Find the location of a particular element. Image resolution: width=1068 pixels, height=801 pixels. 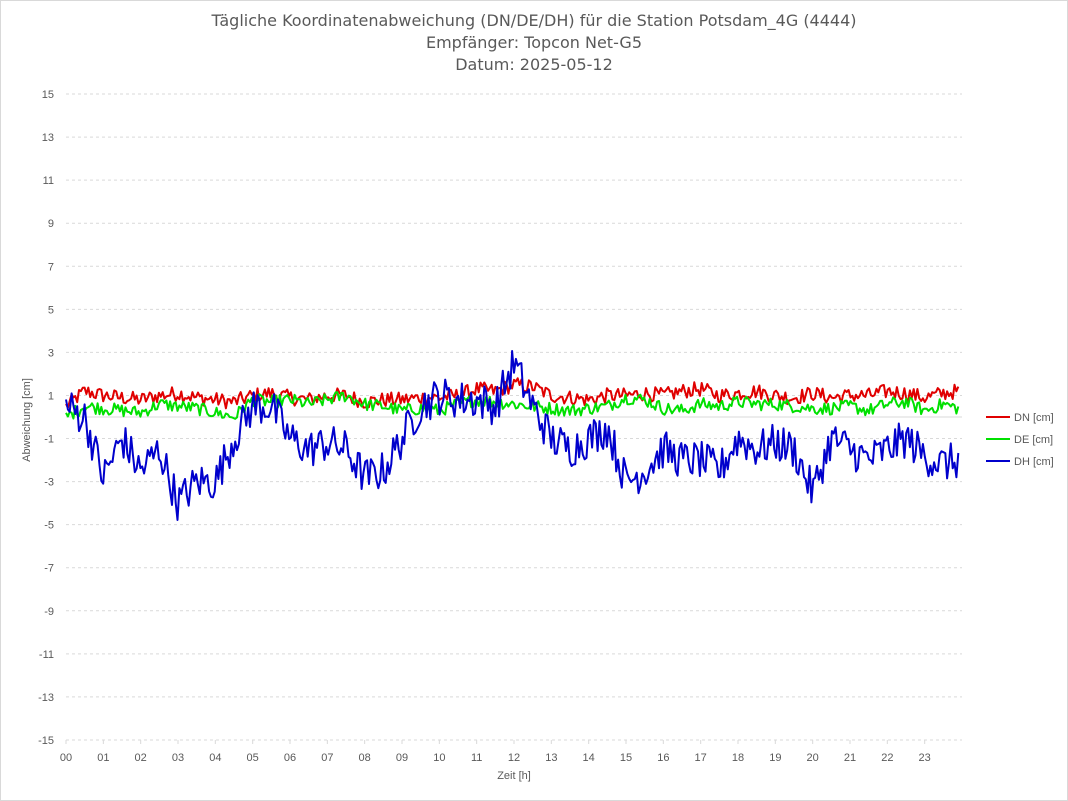

x-tick-label: 09 is located at coordinates (402, 758).